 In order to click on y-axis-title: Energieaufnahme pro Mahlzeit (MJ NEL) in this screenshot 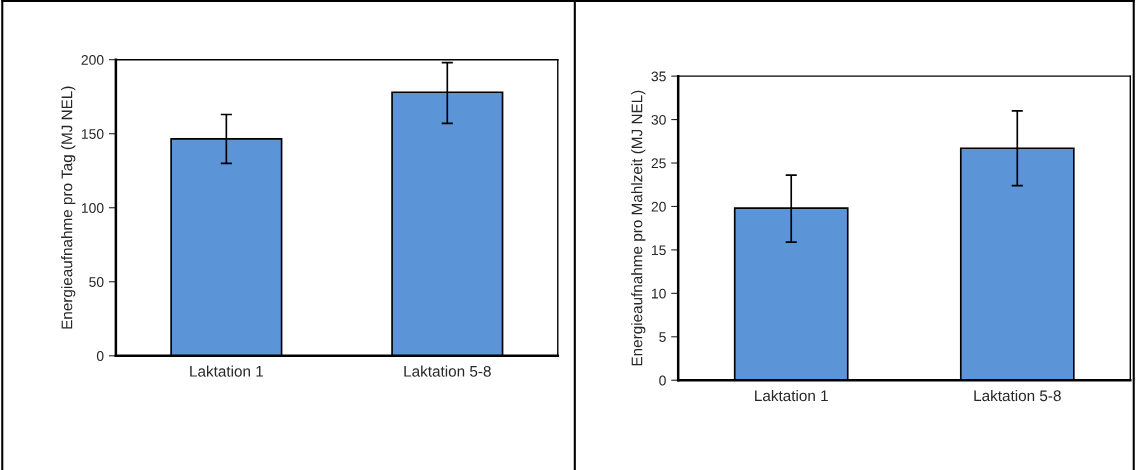, I will do `click(638, 228)`.